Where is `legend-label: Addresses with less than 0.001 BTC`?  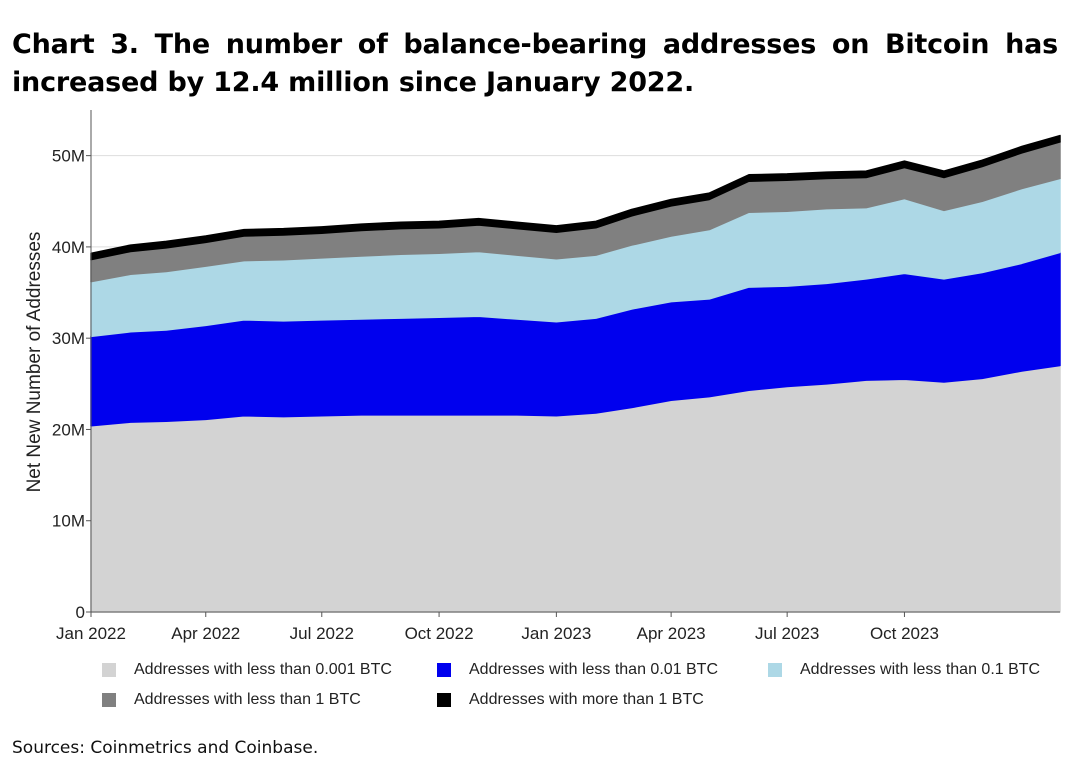
legend-label: Addresses with less than 0.001 BTC is located at coordinates (263, 669).